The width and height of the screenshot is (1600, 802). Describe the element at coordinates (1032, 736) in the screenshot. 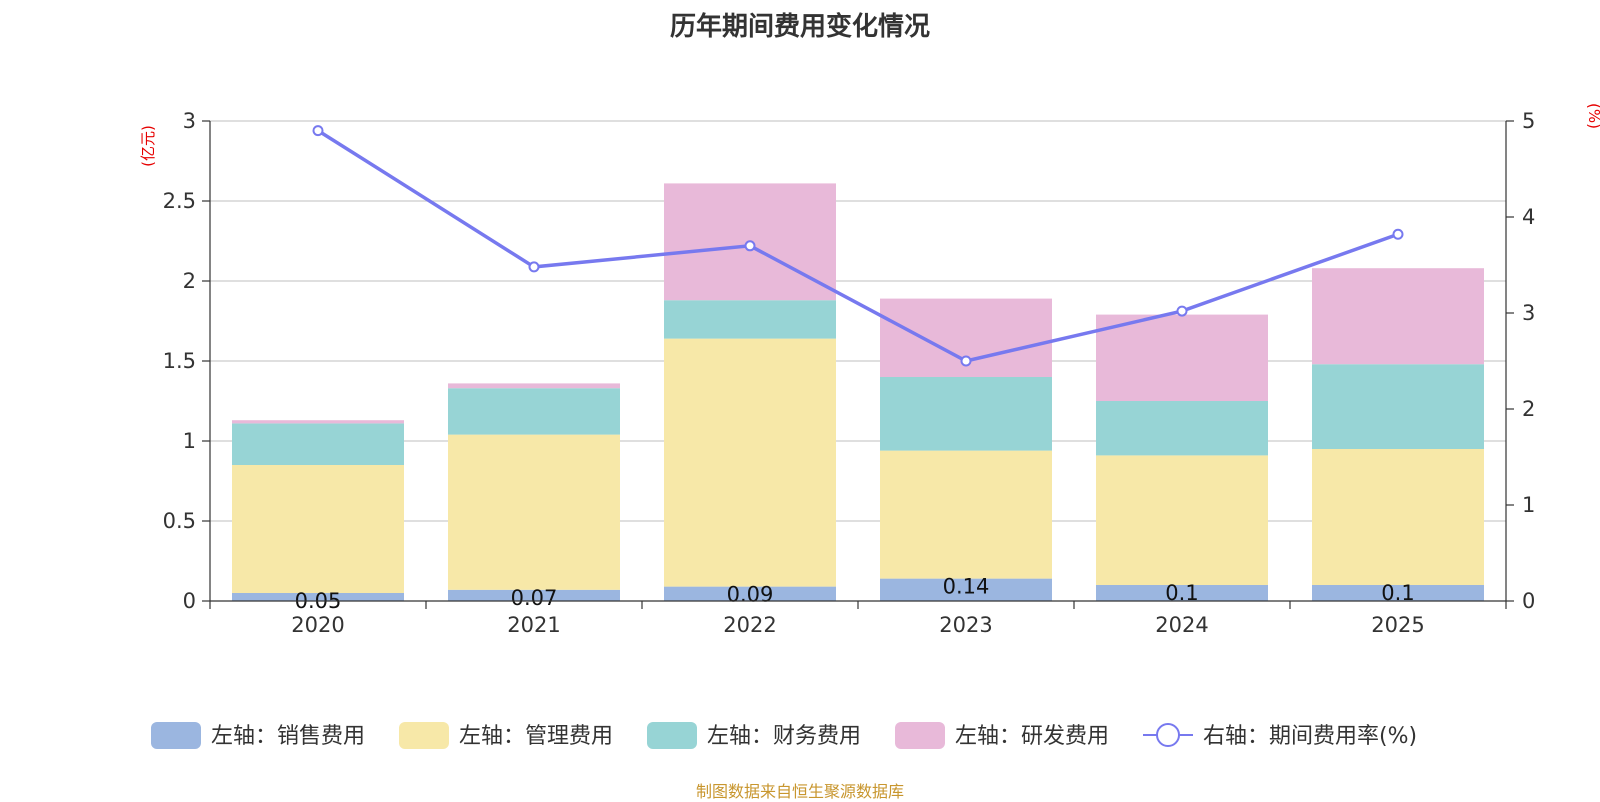

I see `legend-label: 左轴：研发费用` at that location.